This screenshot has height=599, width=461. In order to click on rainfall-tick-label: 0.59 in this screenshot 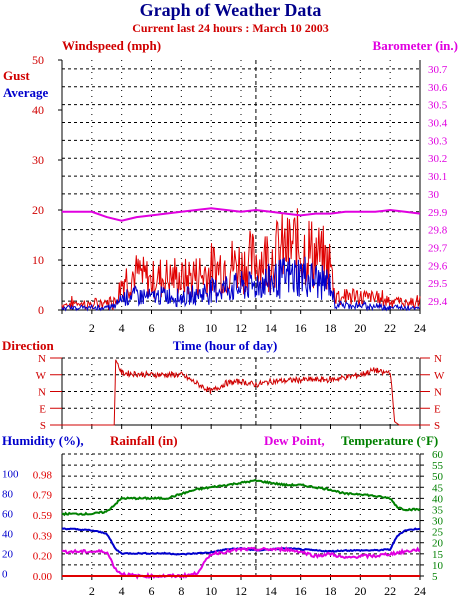, I will do `click(43, 516)`.